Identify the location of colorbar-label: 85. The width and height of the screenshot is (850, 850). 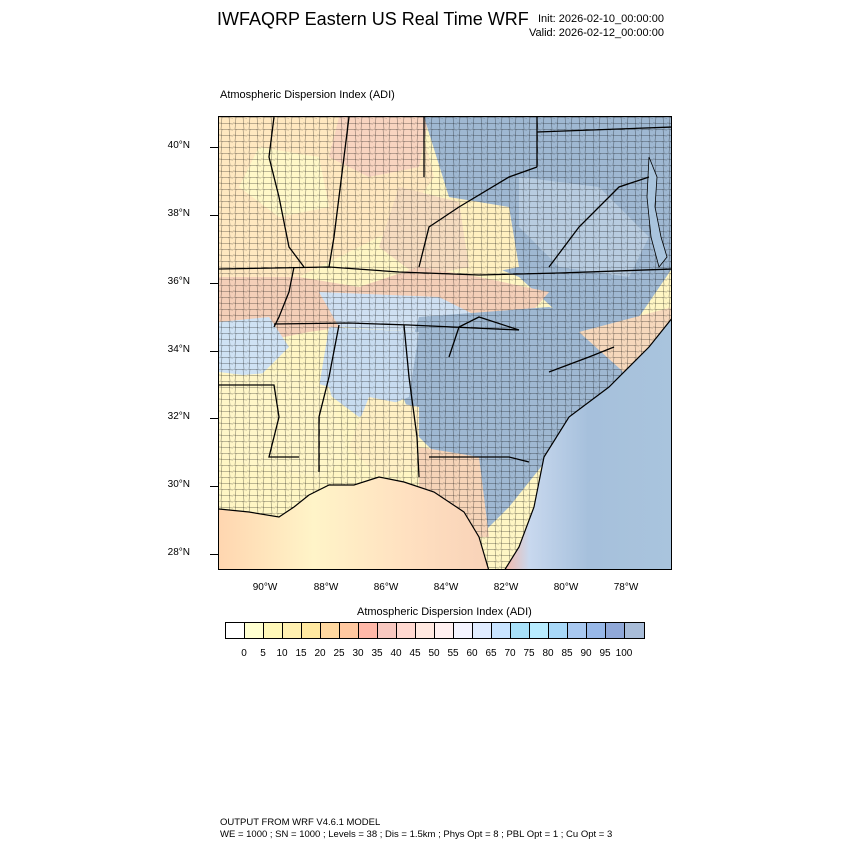
(567, 653).